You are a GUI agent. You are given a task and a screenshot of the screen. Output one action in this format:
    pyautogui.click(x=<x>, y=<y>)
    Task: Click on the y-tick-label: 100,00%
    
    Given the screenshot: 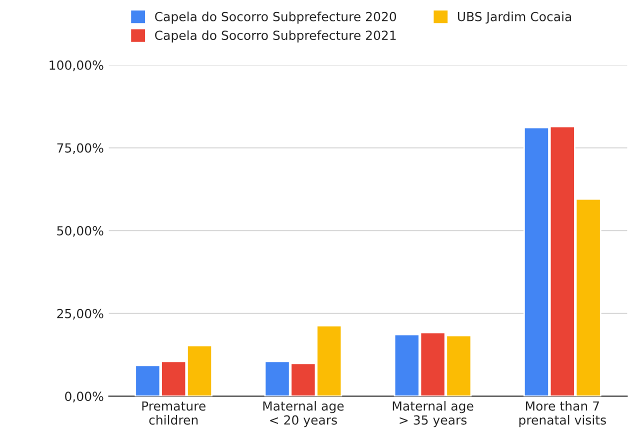 What is the action you would take?
    pyautogui.click(x=77, y=66)
    